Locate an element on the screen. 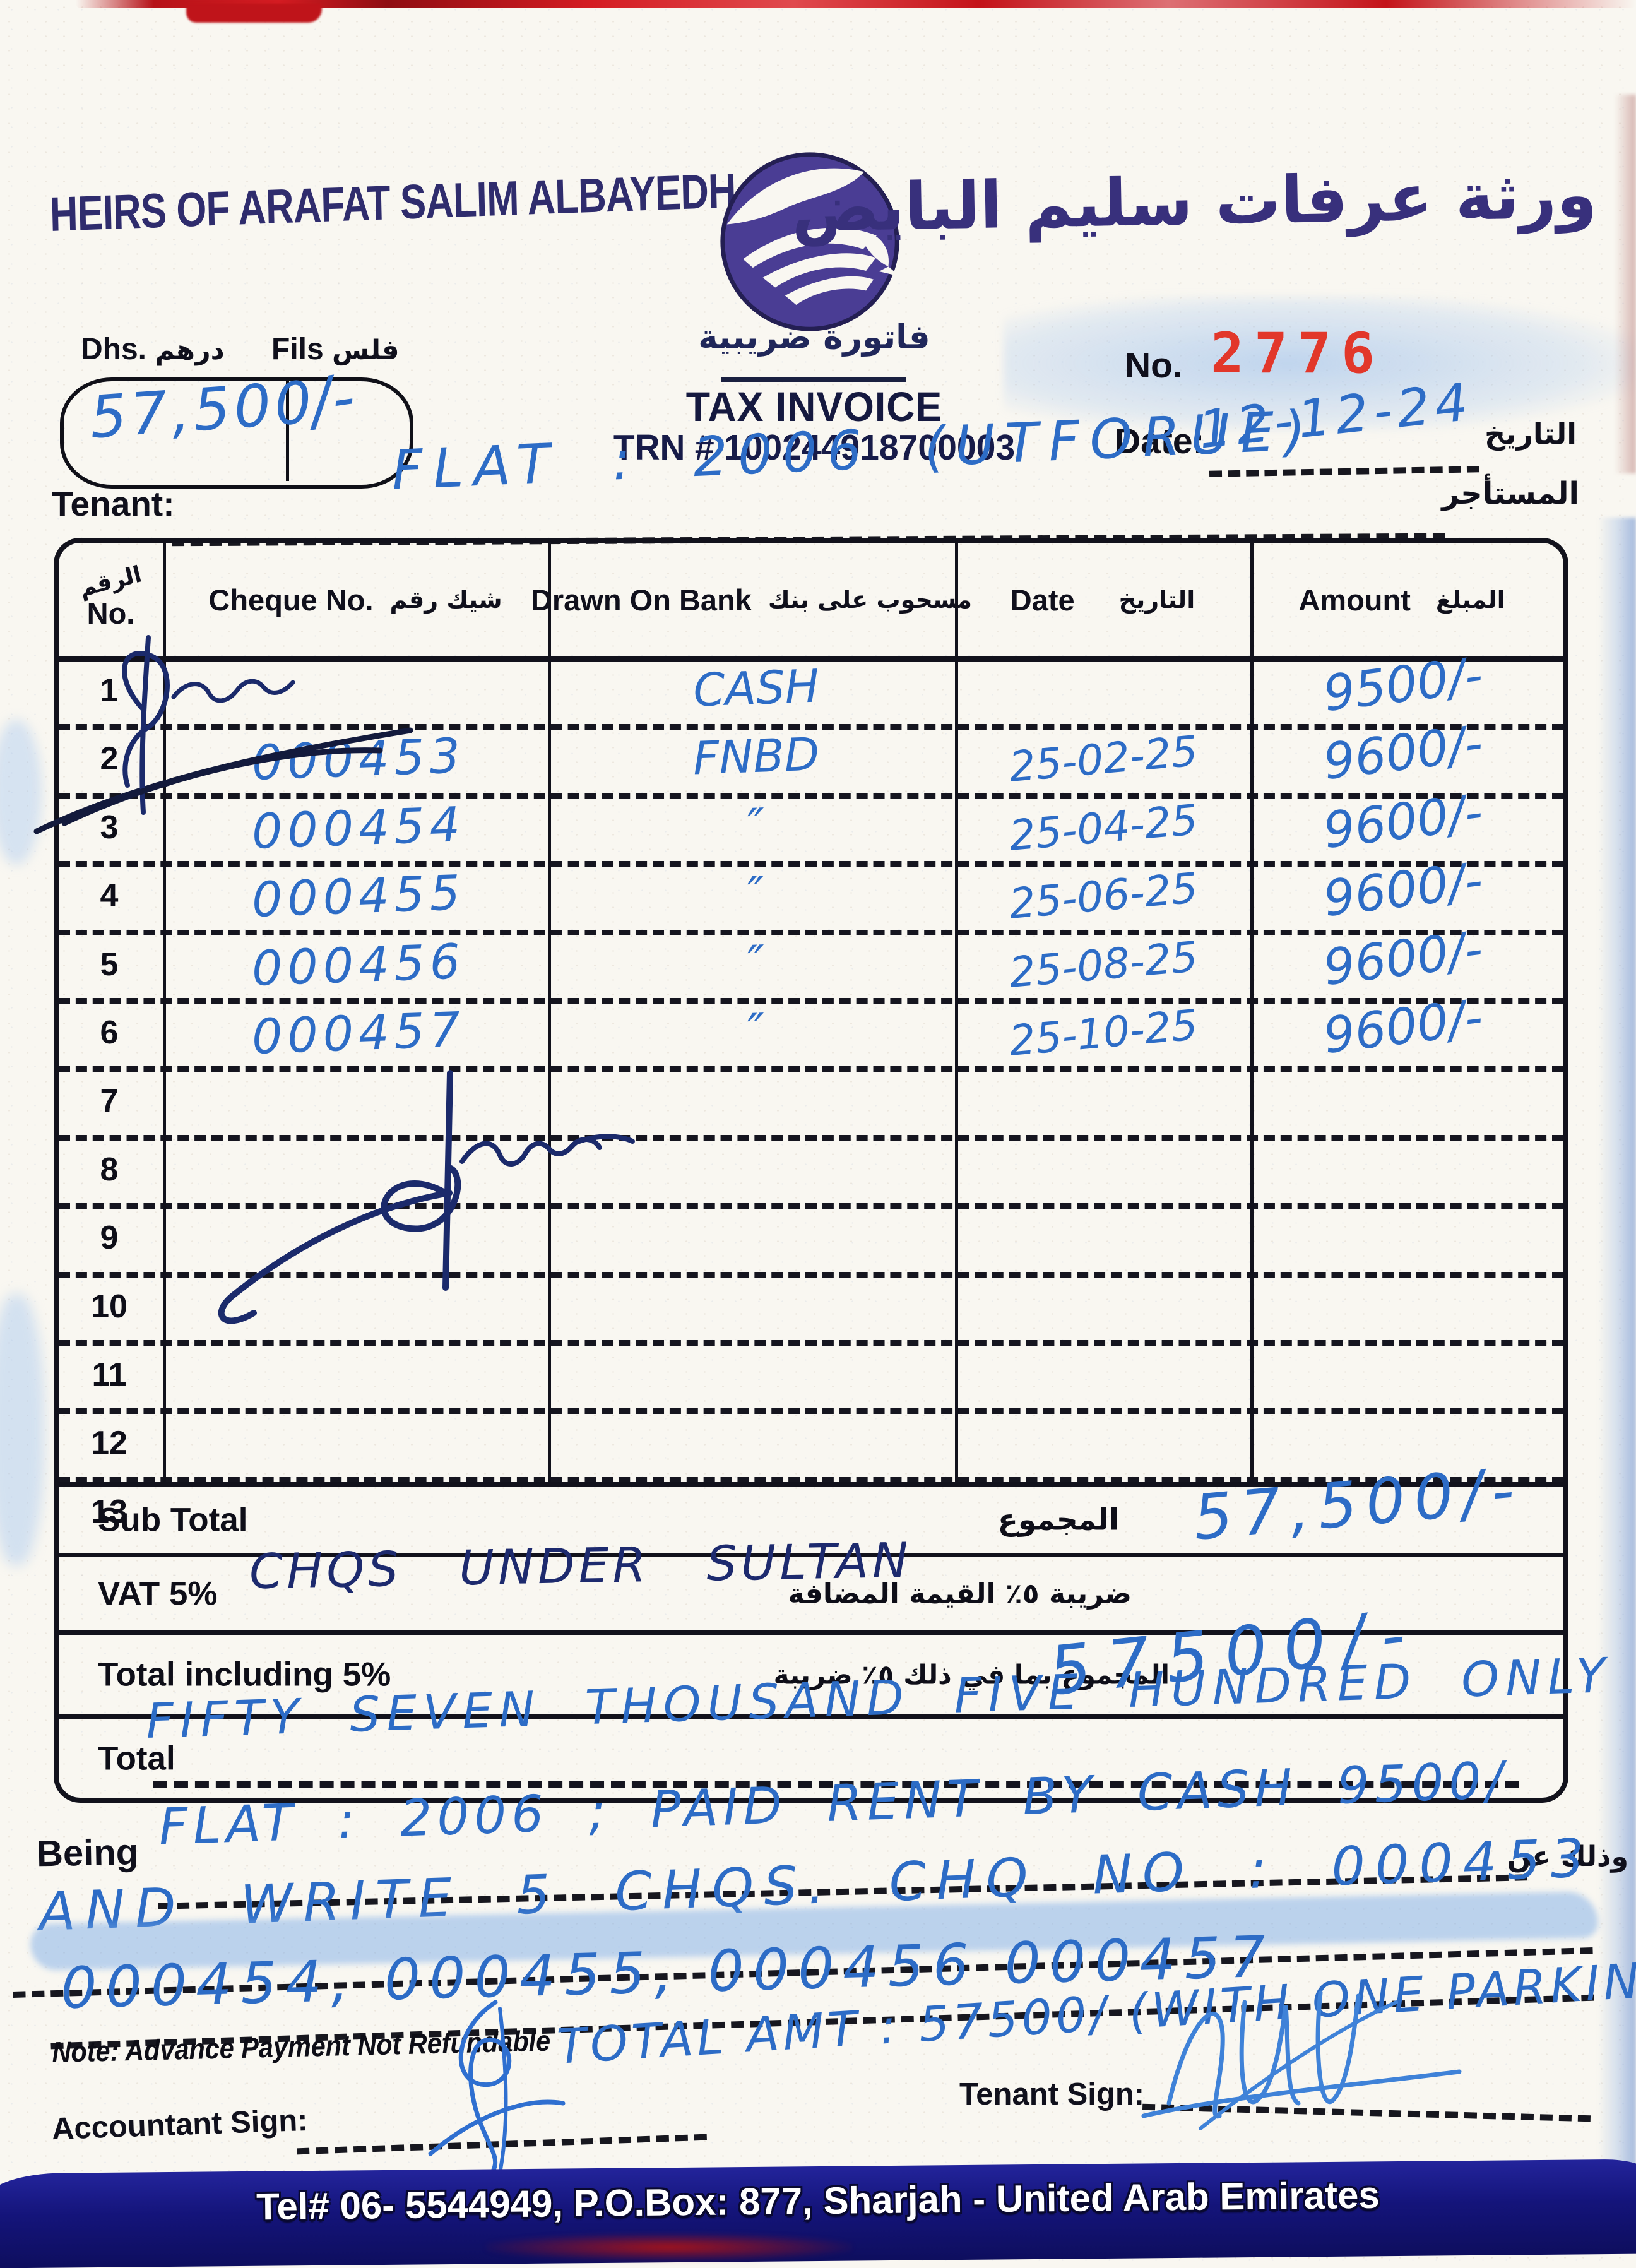  header-no: الرقم No. is located at coordinates (110, 595).